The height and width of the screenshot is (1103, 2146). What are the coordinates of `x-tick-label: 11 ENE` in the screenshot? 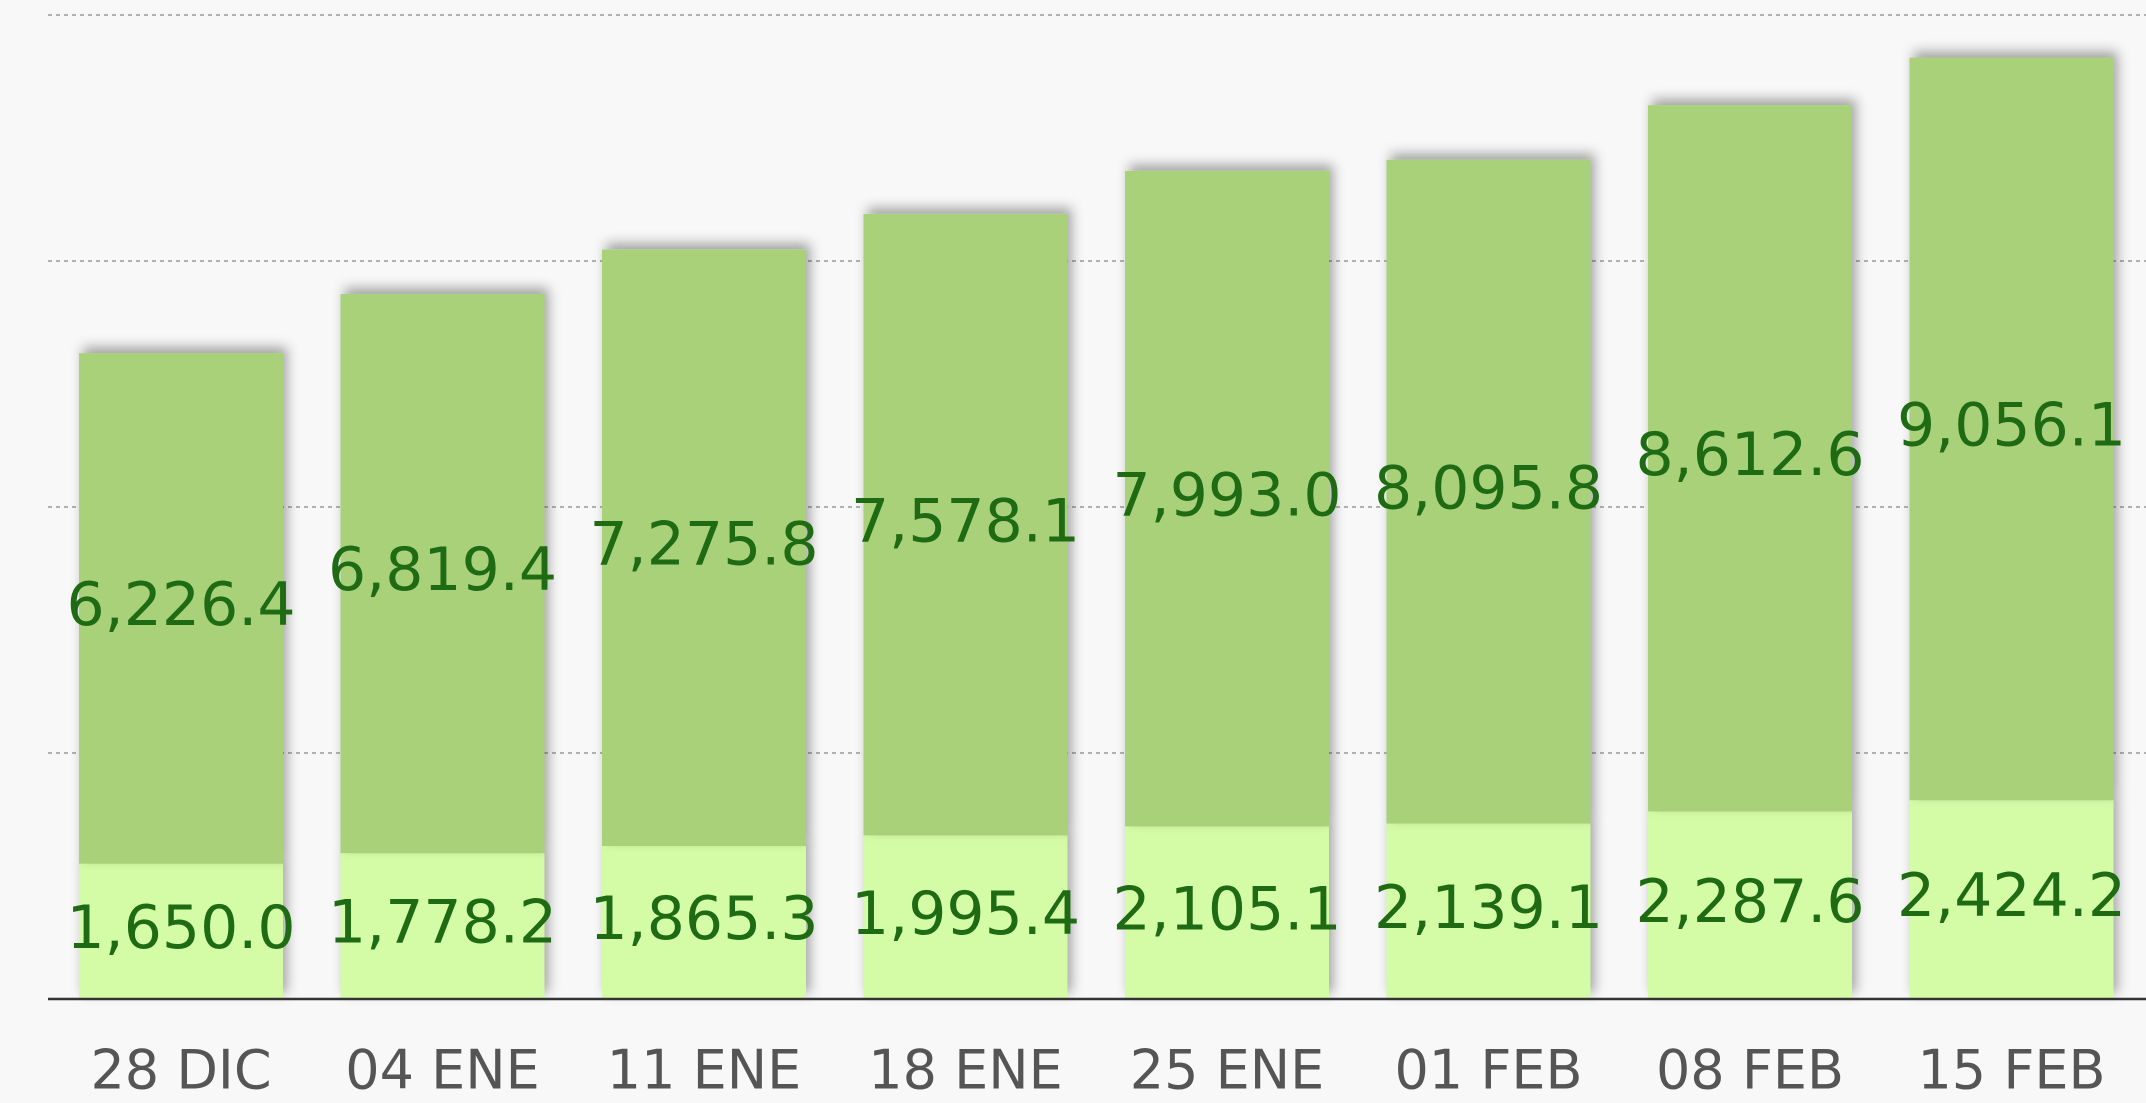 It's located at (704, 1070).